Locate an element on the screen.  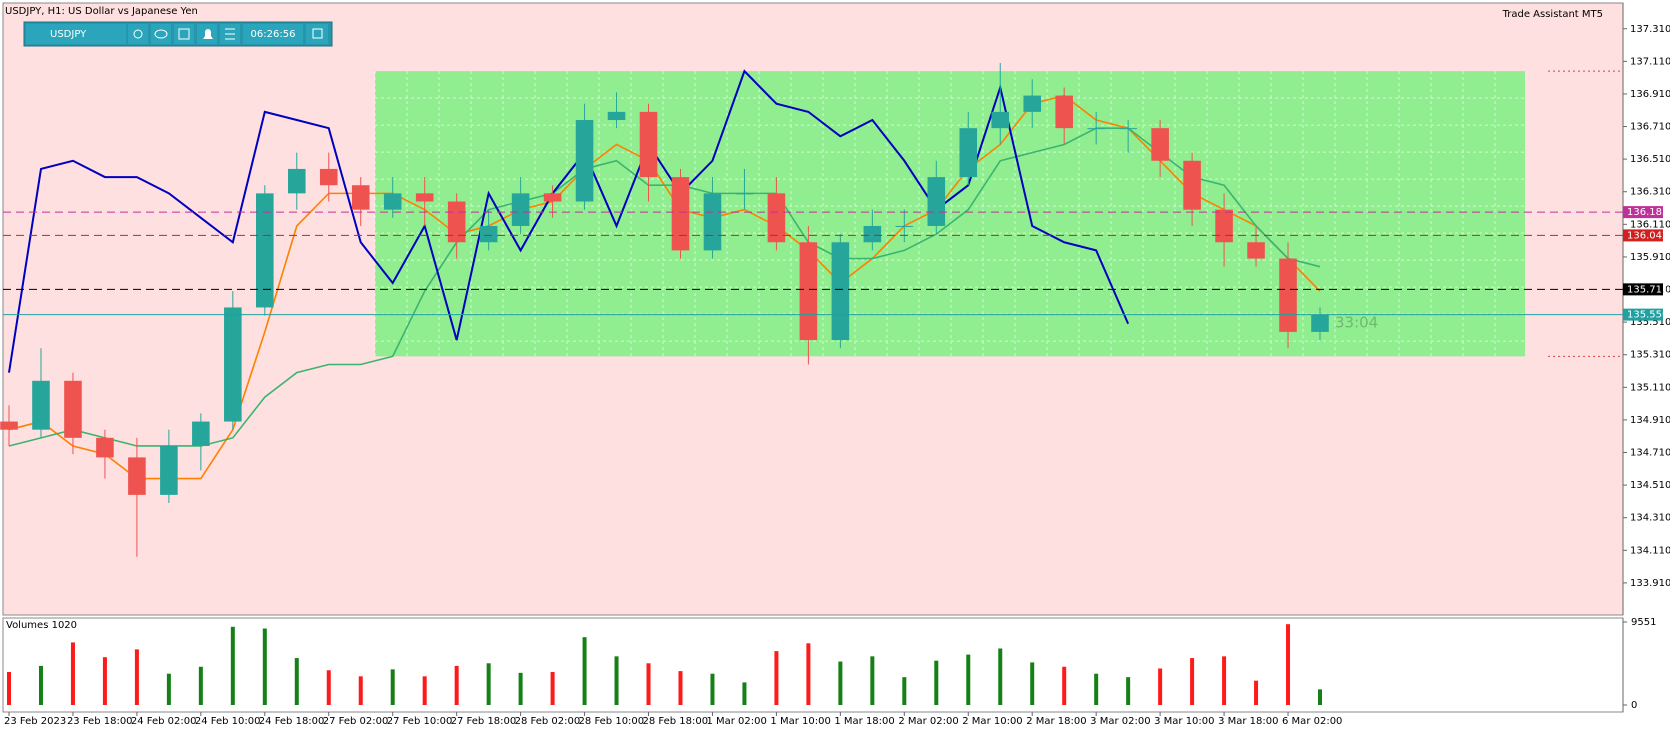
y-tick-label: 134.510 is located at coordinates (1650, 485).